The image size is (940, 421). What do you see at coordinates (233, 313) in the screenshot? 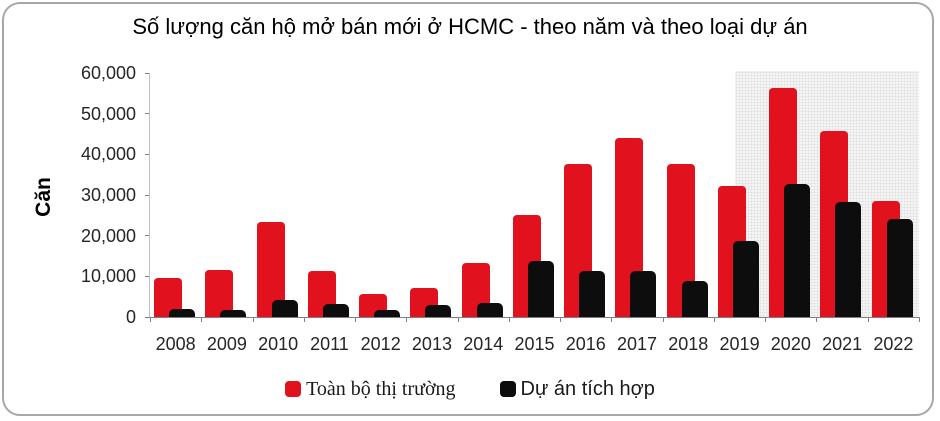
I see `bar-integrated-2009` at bounding box center [233, 313].